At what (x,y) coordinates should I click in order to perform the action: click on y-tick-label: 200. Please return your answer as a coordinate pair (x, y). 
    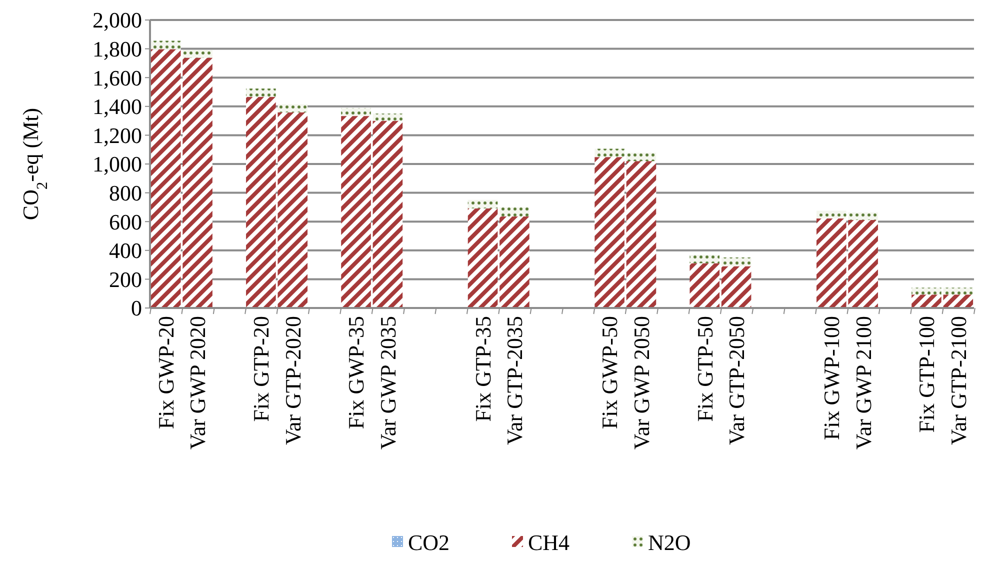
    Looking at the image, I should click on (125, 279).